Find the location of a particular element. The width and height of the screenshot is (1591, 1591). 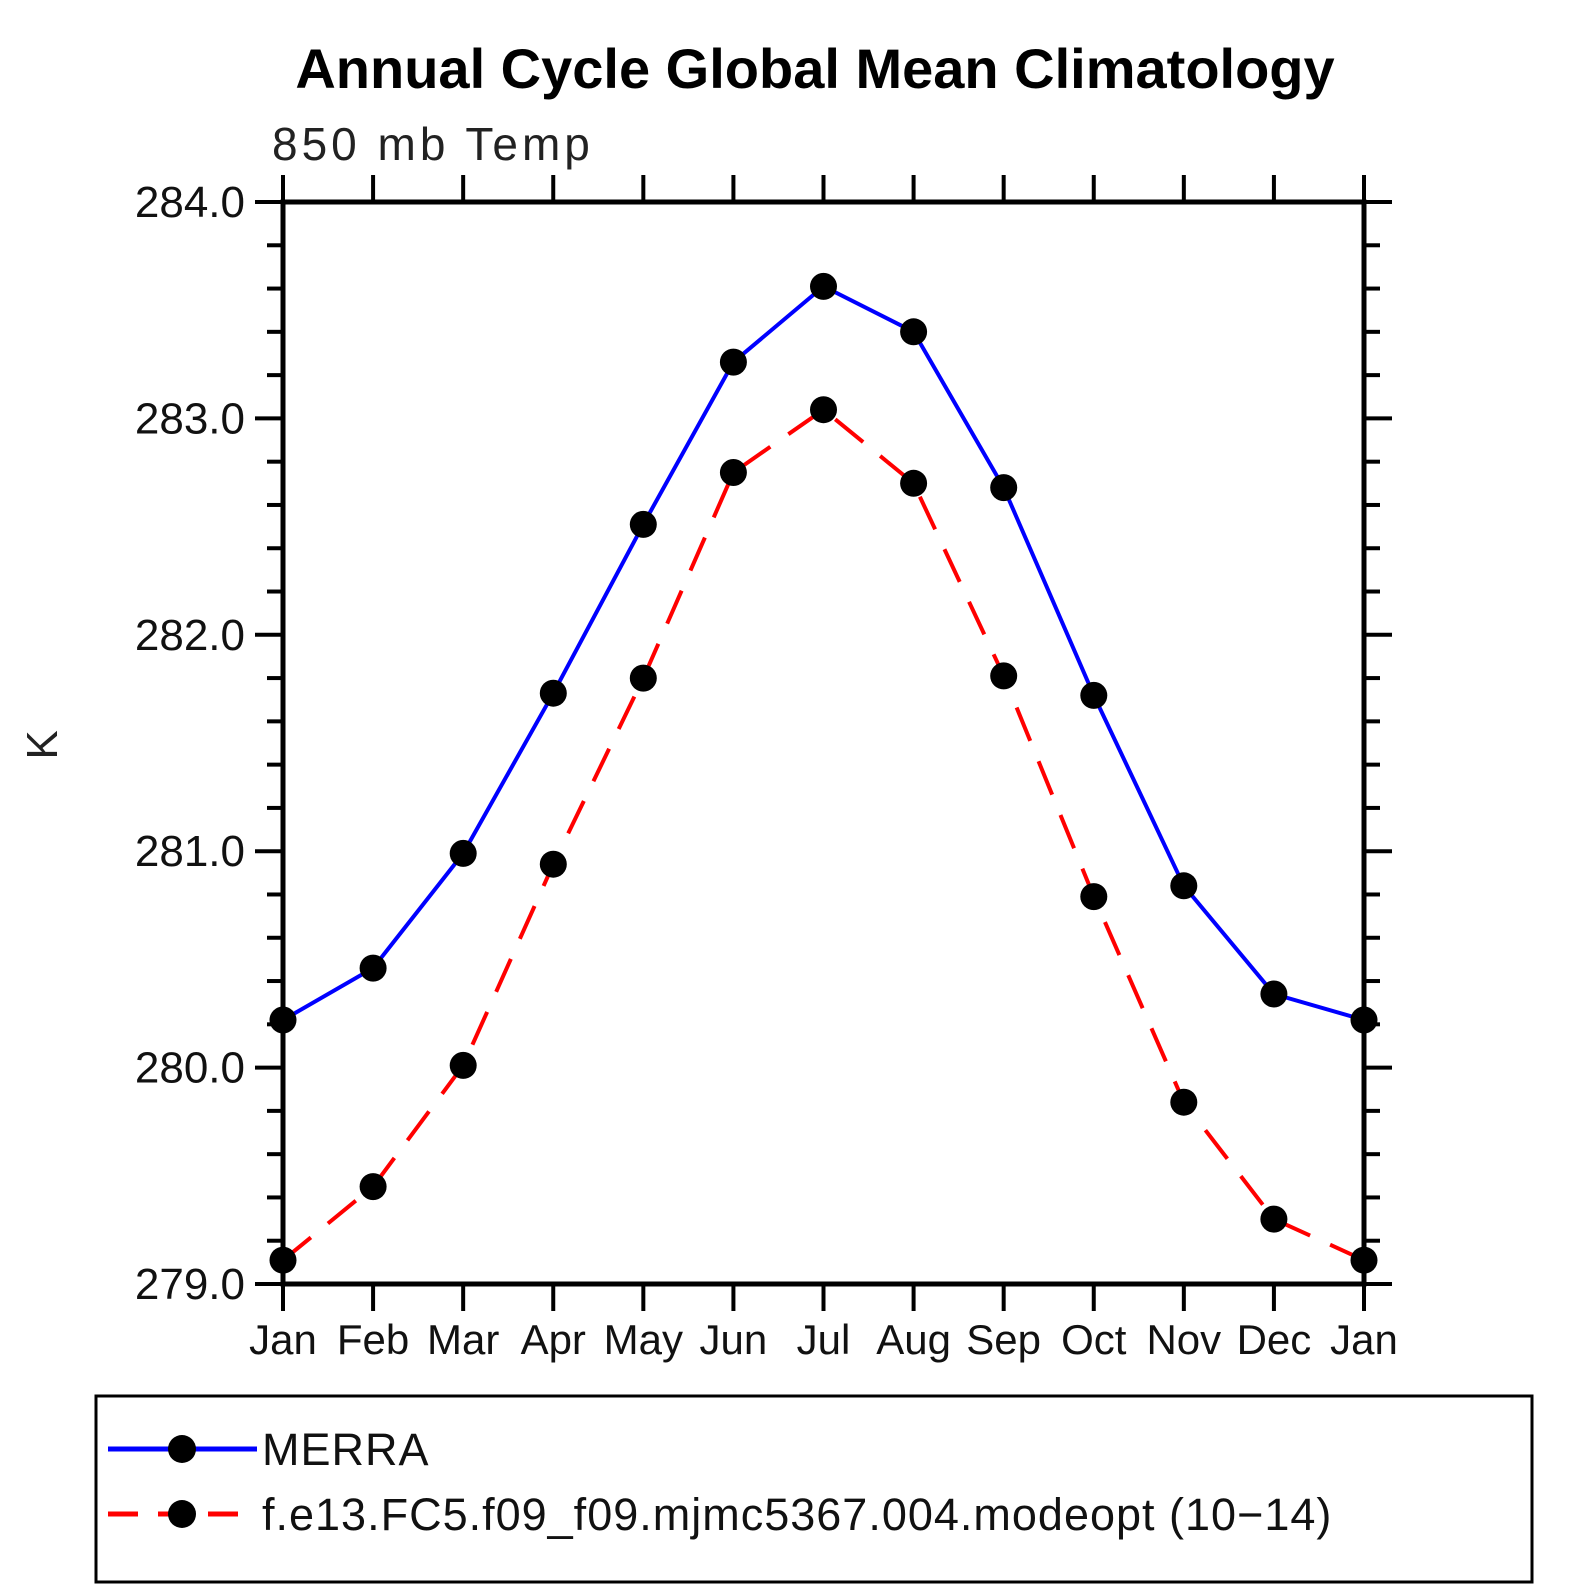

y-tick-label: 282.0 is located at coordinates (190, 635).